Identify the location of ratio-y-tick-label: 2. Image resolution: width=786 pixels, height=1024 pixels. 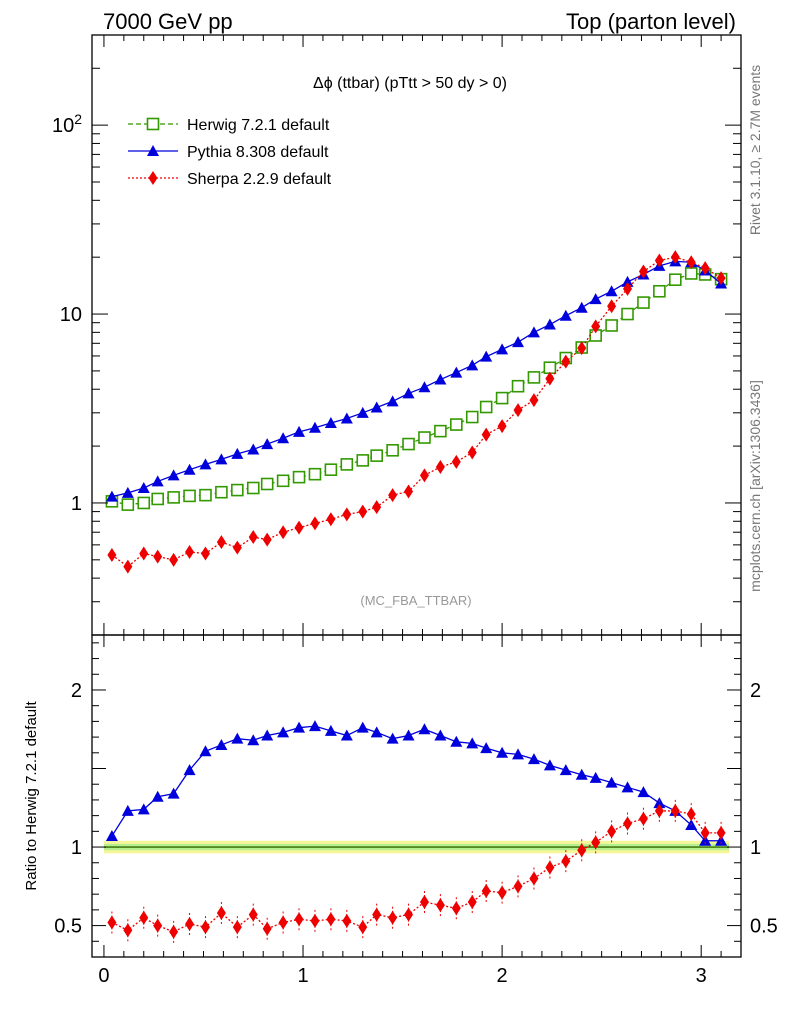
(76, 691).